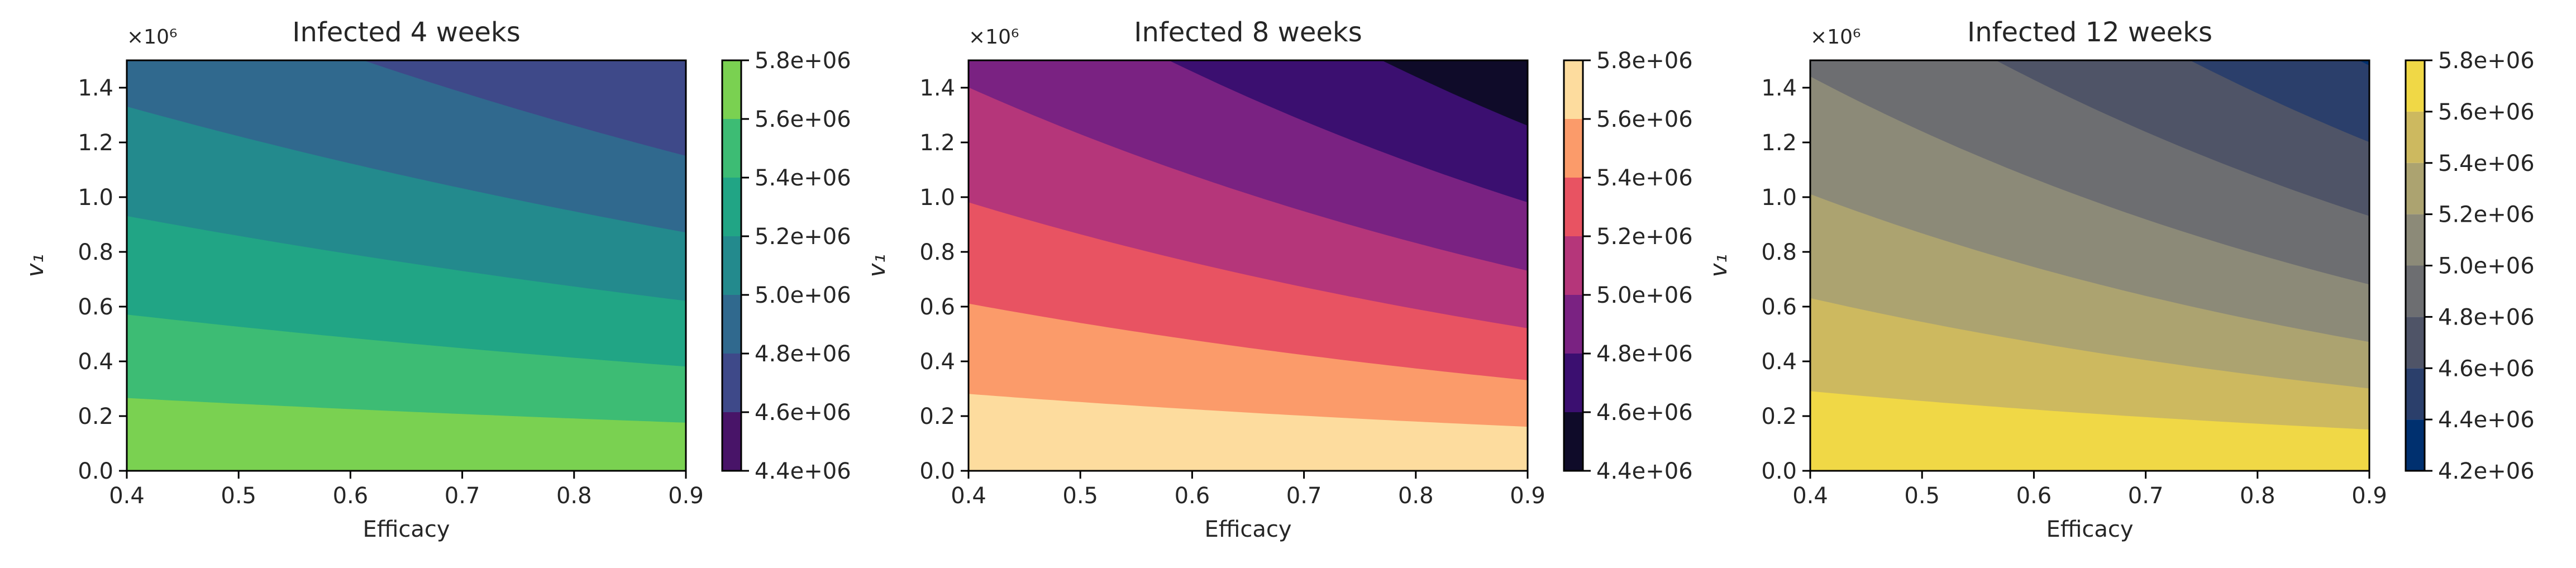  What do you see at coordinates (406, 32) in the screenshot?
I see `chart-title: Infected 4 weeks` at bounding box center [406, 32].